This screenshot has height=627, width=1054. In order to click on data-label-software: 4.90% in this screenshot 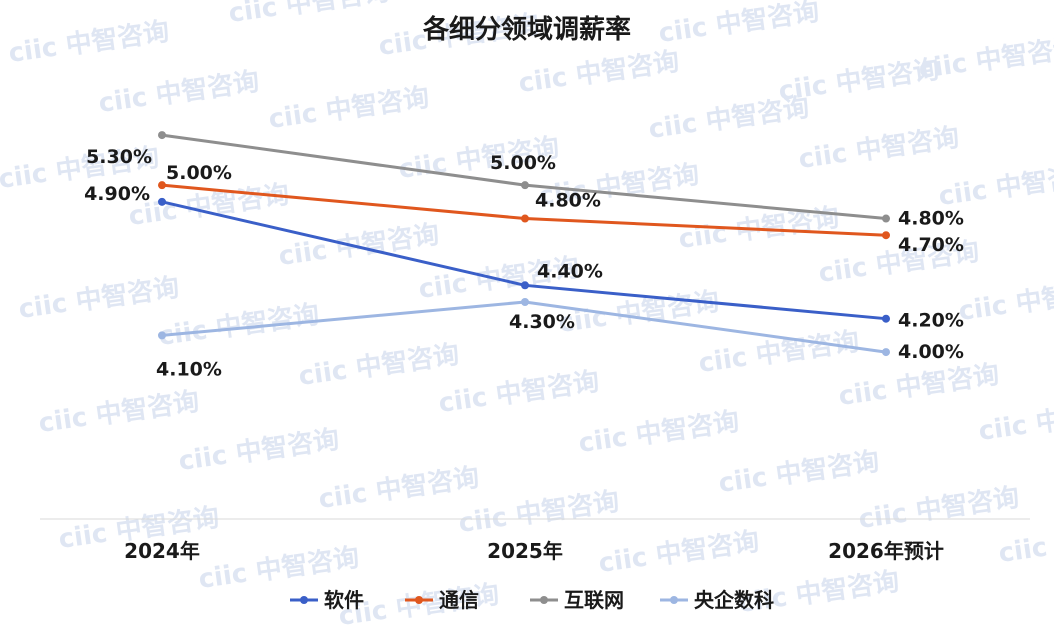, I will do `click(117, 194)`.